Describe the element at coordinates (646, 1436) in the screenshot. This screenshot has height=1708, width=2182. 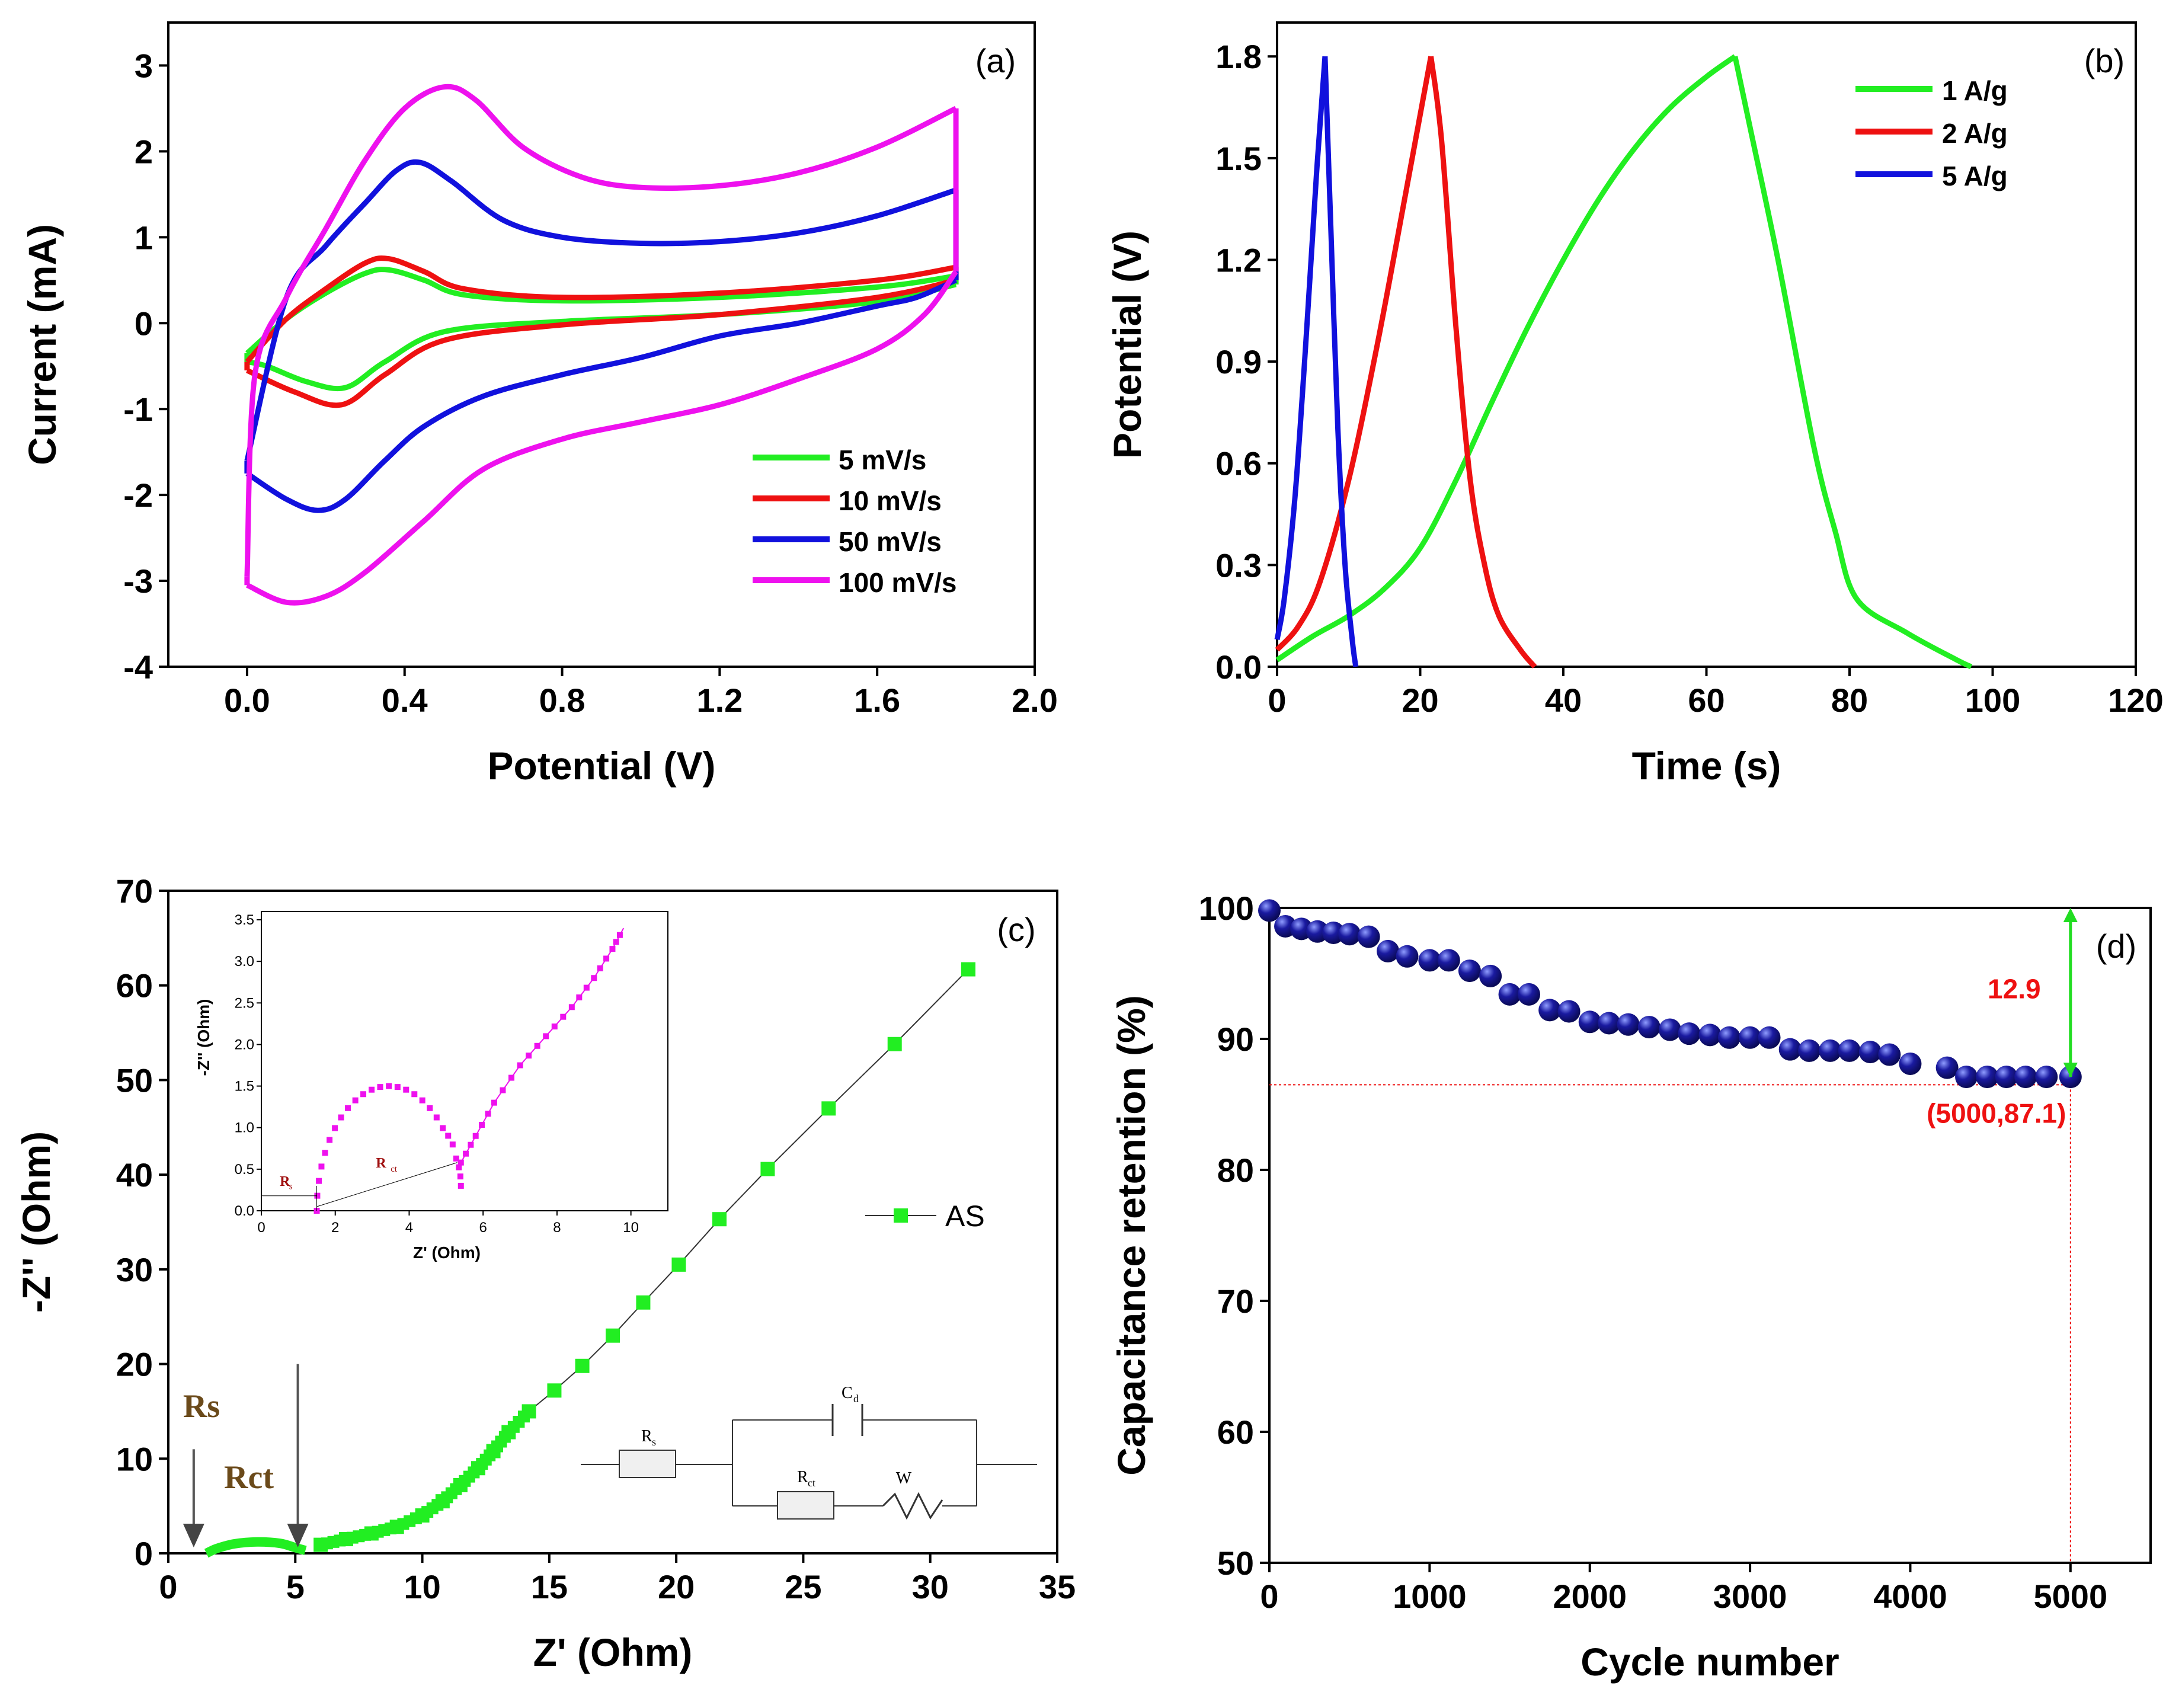
I see `circuit-rs-label: R` at that location.